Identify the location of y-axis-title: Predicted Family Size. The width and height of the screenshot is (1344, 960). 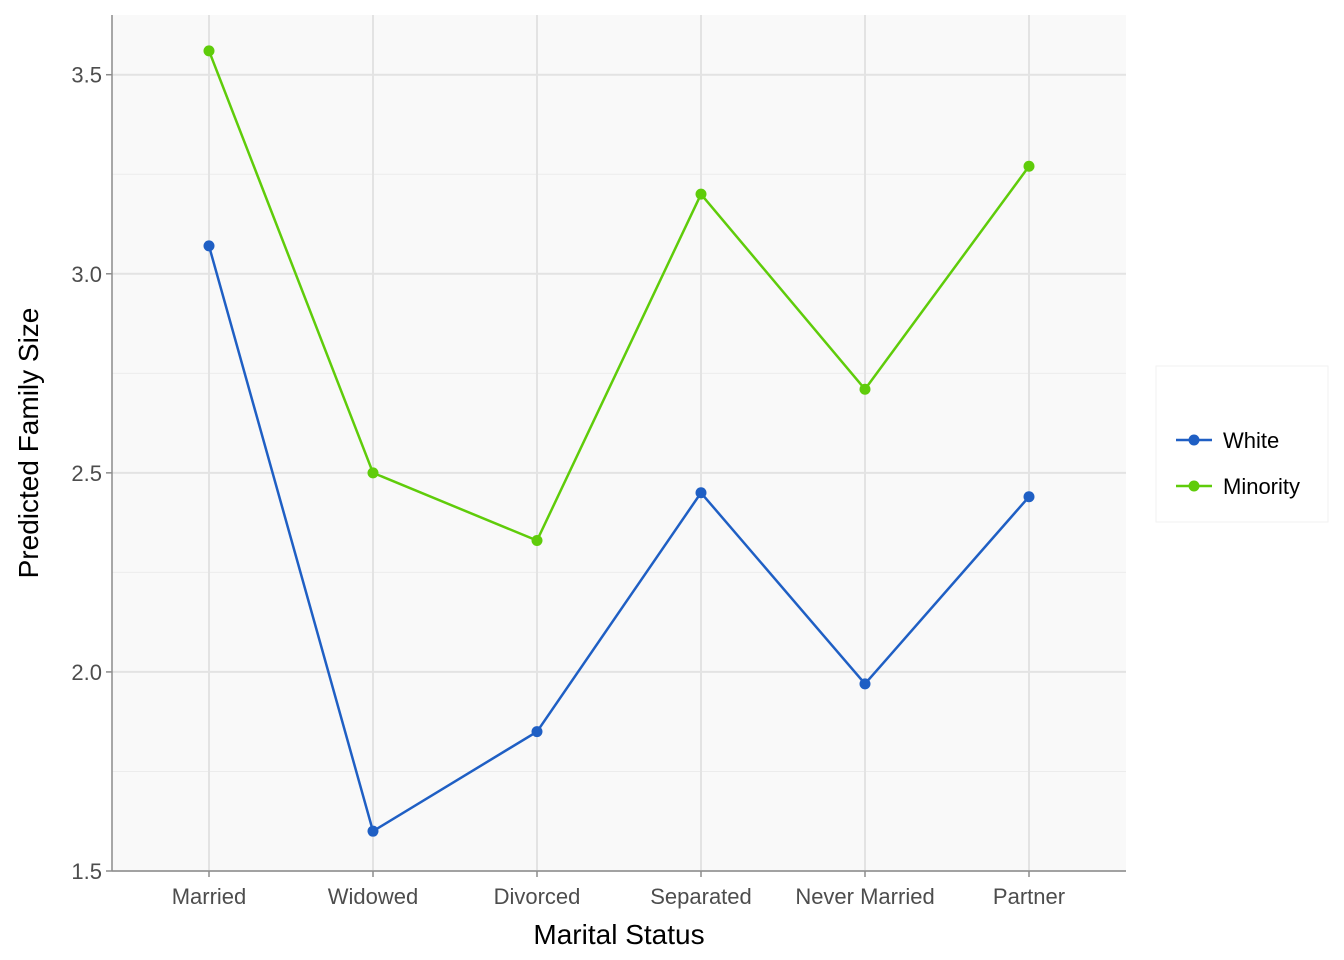
(28, 443).